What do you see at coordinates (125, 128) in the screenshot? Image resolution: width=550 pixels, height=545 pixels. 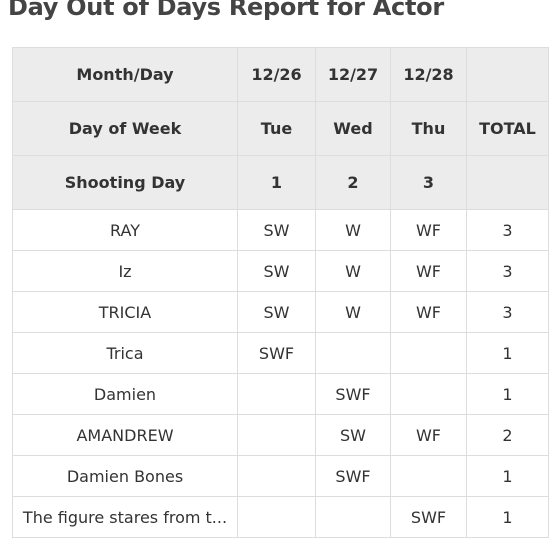 I see `header-cell: Day of Week` at bounding box center [125, 128].